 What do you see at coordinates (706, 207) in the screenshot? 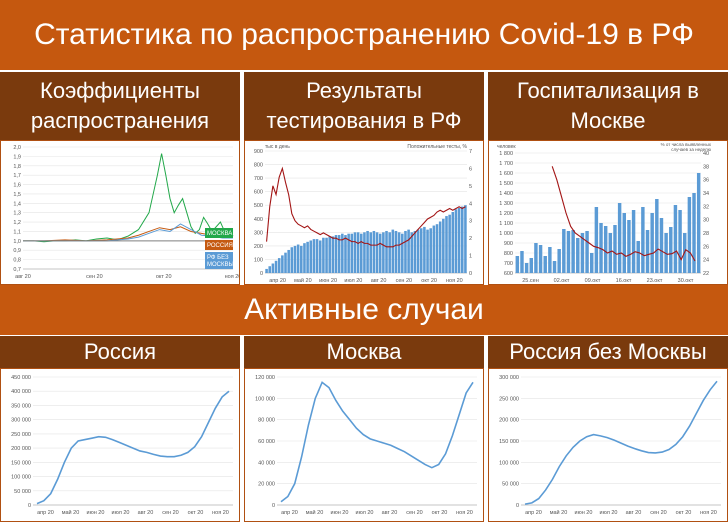
I see `y2-tick-label: 32` at bounding box center [706, 207].